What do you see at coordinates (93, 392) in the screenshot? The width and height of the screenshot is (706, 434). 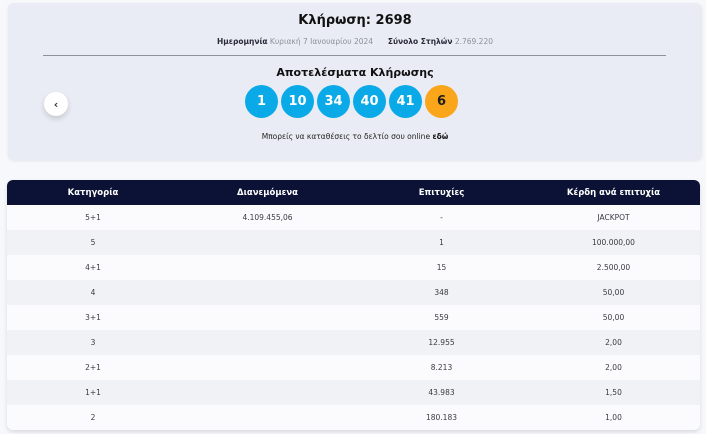 I see `category: 1+1` at bounding box center [93, 392].